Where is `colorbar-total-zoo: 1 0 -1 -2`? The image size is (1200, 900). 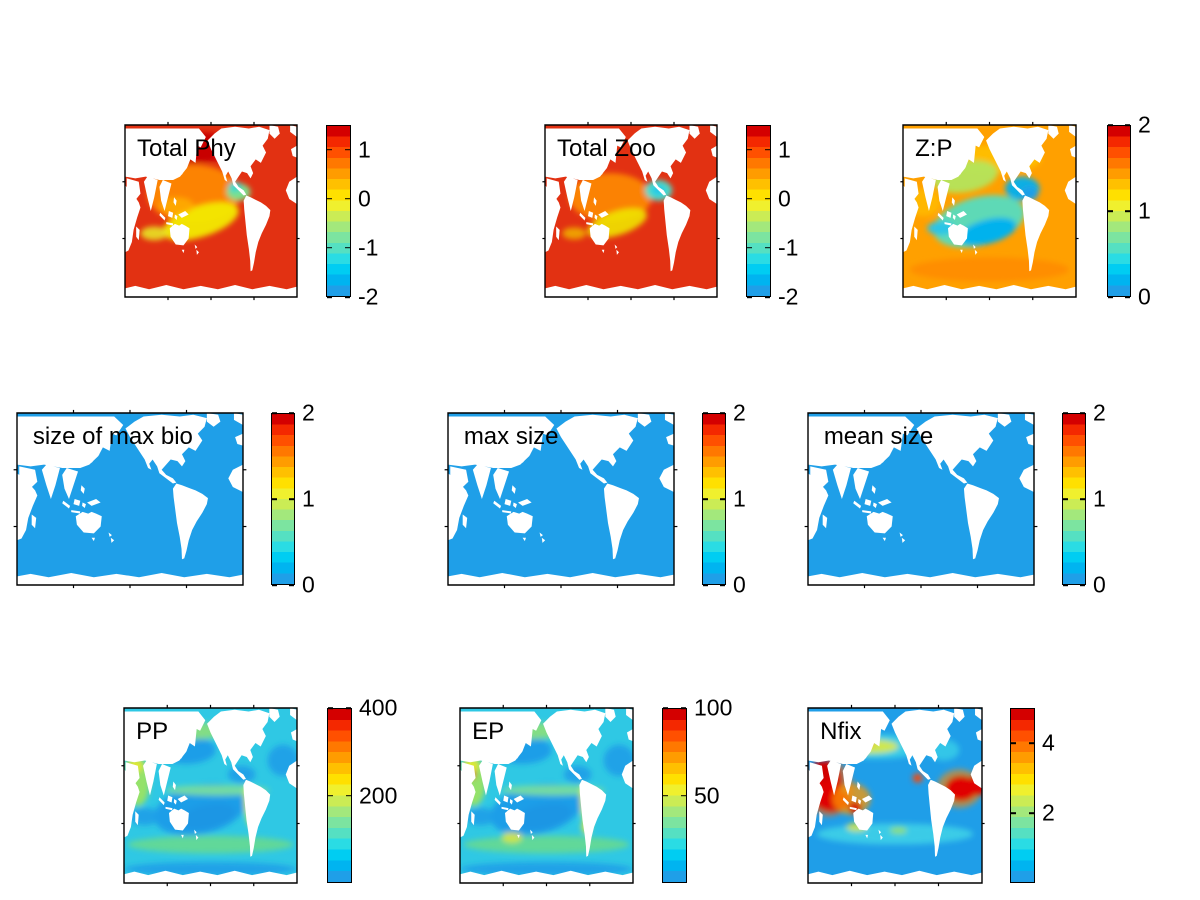 colorbar-total-zoo: 1 0 -1 -2 is located at coordinates (772, 216).